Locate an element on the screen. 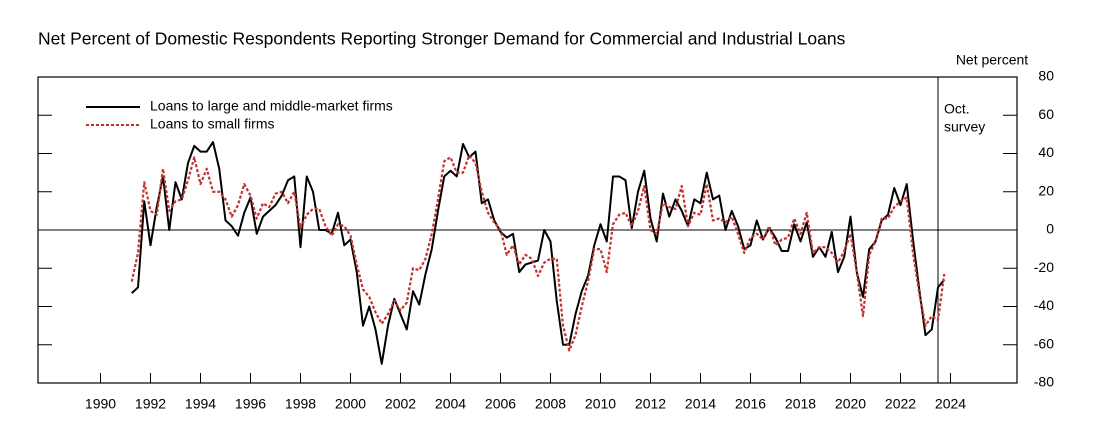 This screenshot has width=1105, height=432. x-tick-label: 2006 is located at coordinates (500, 404).